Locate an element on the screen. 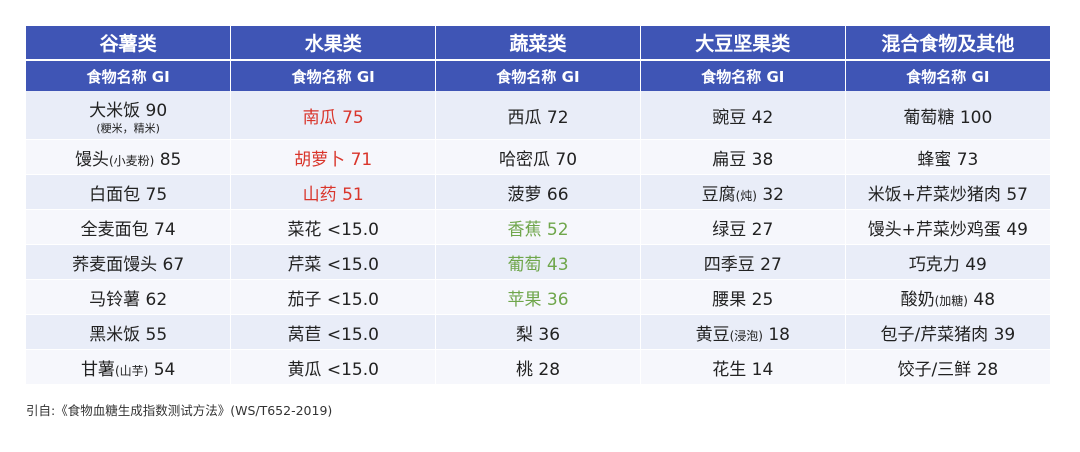  food-cell: 马铃薯 62 is located at coordinates (129, 297).